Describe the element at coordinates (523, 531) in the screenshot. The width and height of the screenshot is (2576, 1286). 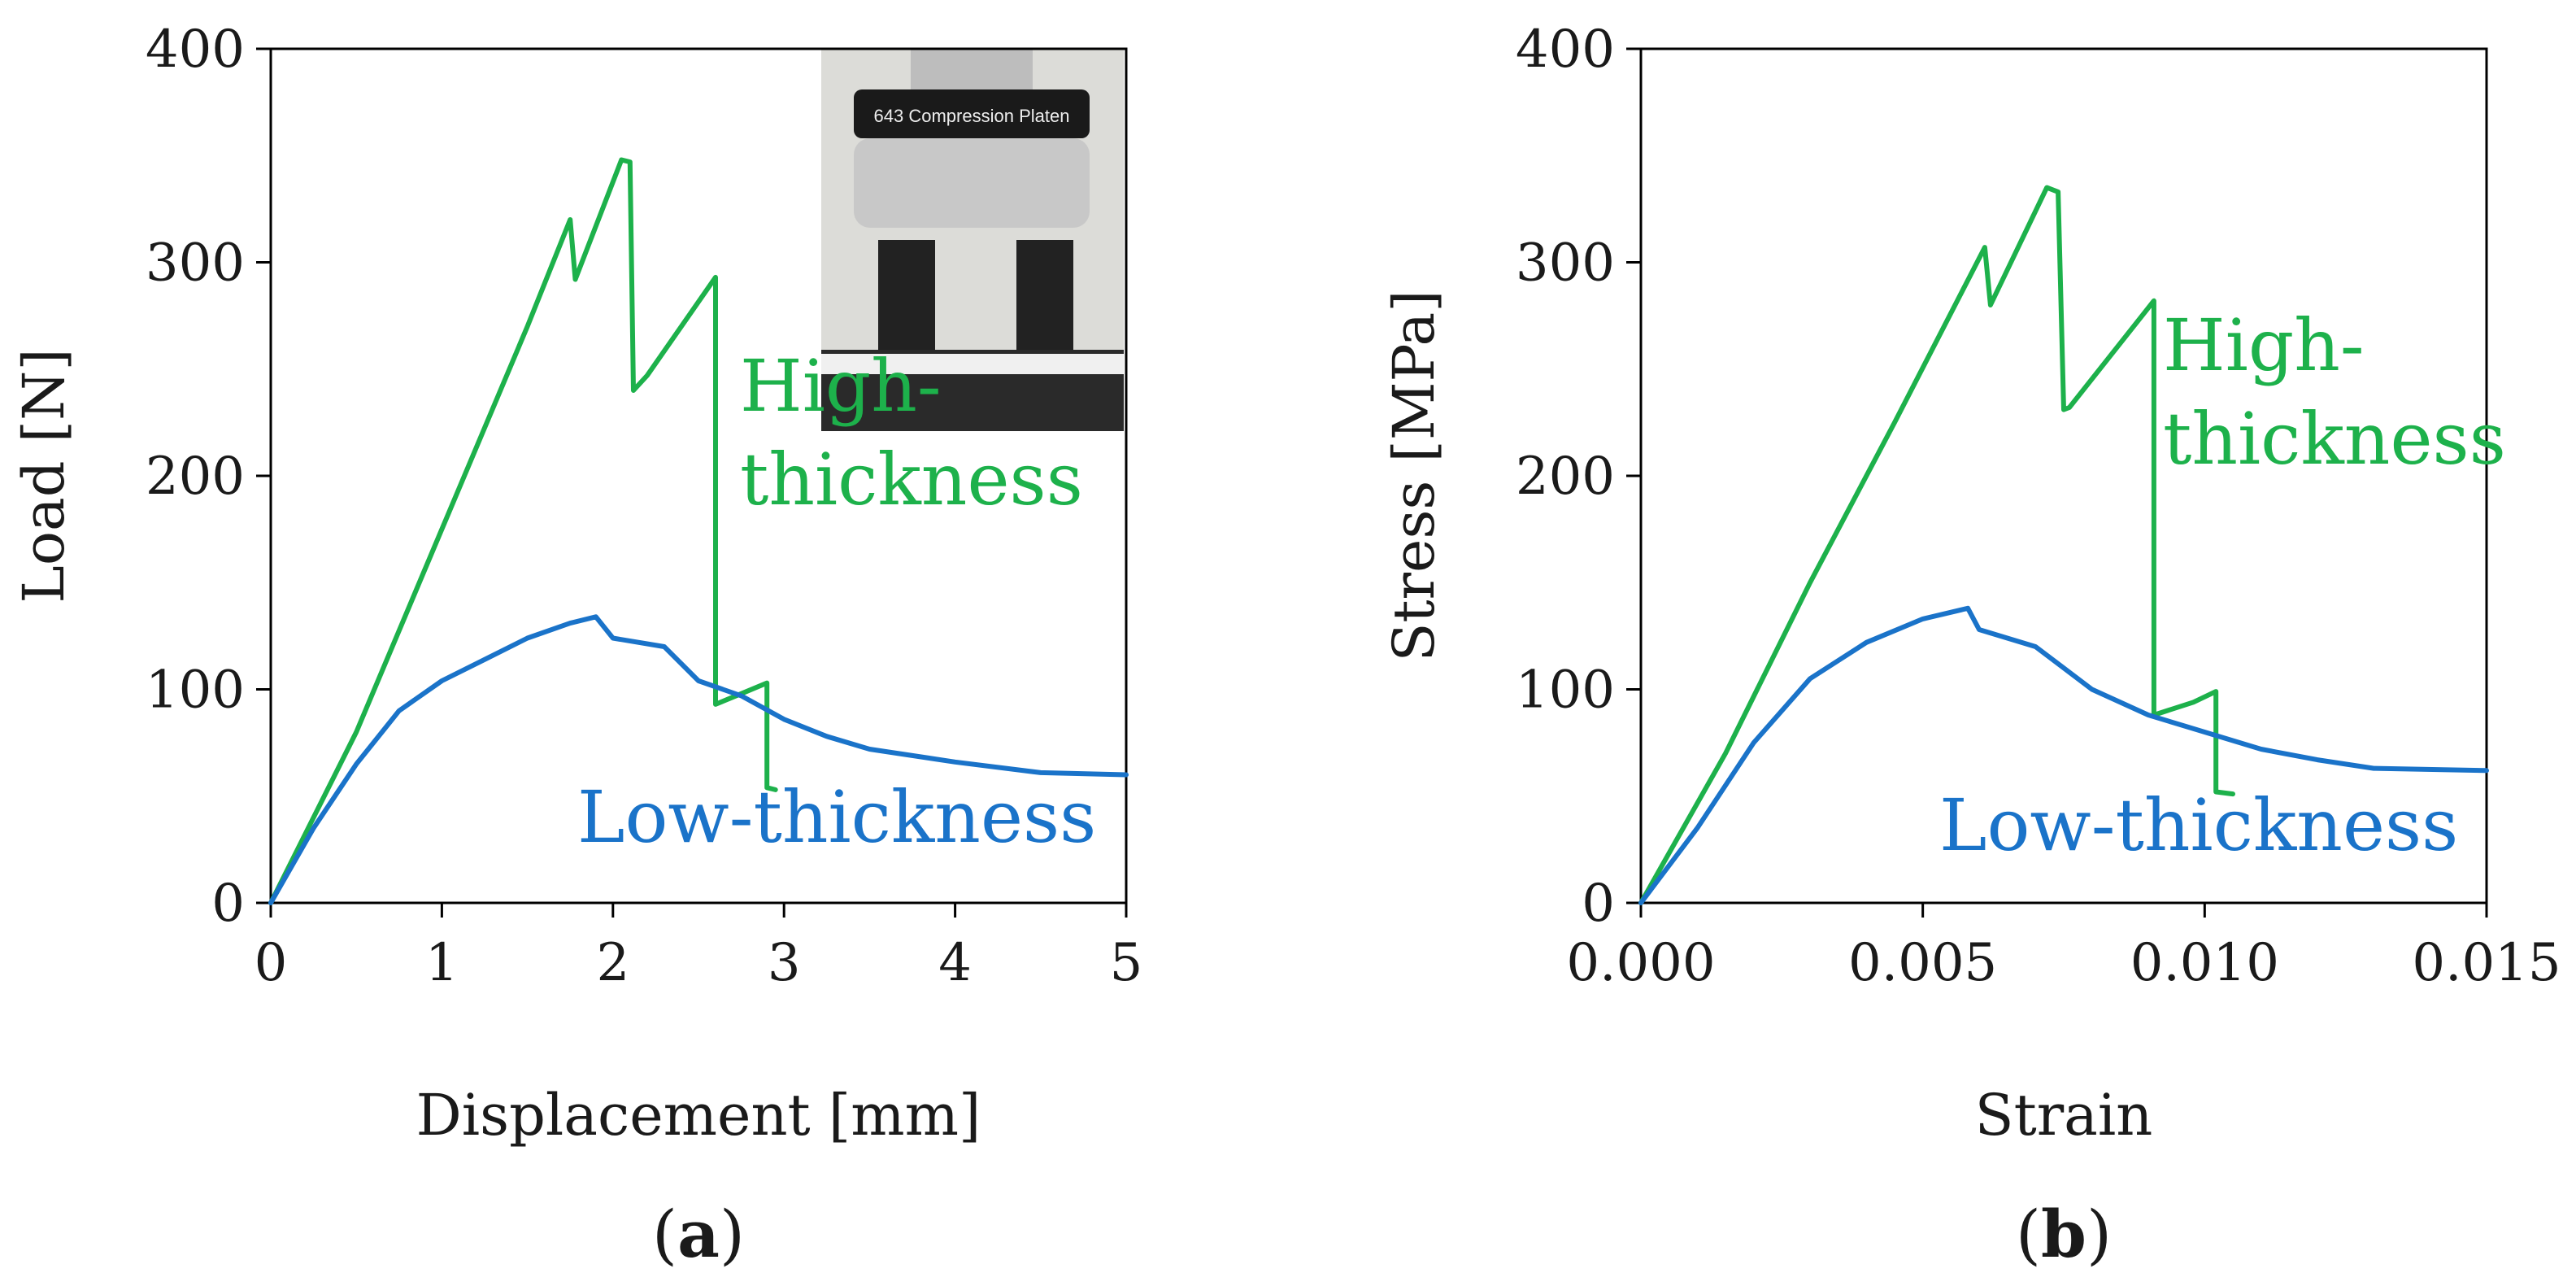
I see `panel-a-series-high-thickness` at that location.